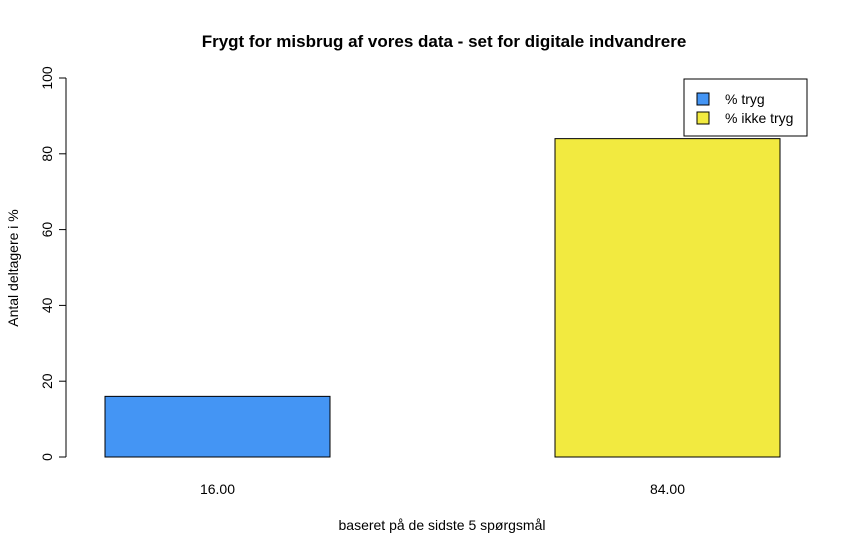 Image resolution: width=848 pixels, height=555 pixels. What do you see at coordinates (667, 489) in the screenshot?
I see `x-tick-label: 84.00` at bounding box center [667, 489].